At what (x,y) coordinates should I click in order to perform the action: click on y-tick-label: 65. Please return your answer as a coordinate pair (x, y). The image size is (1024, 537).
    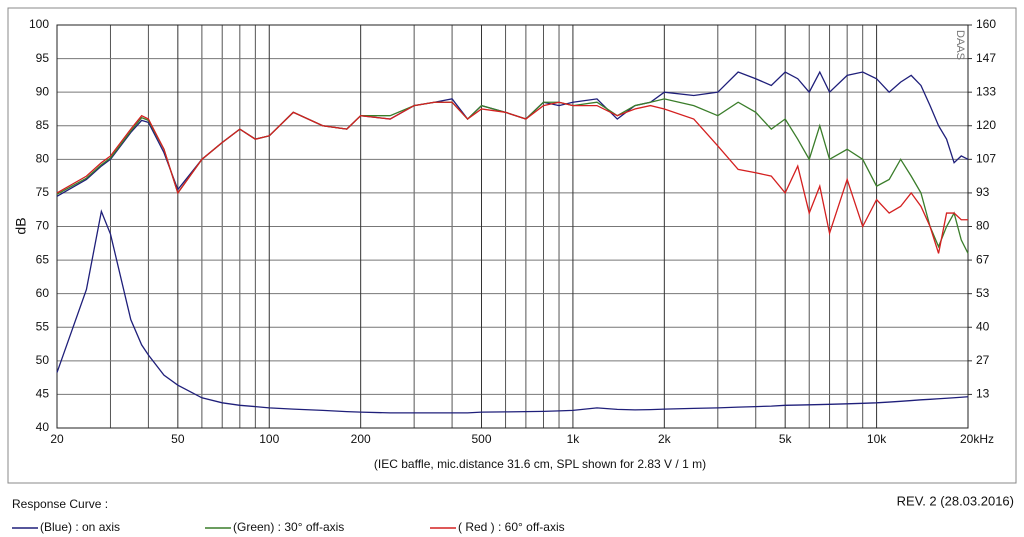
    Looking at the image, I should click on (43, 259).